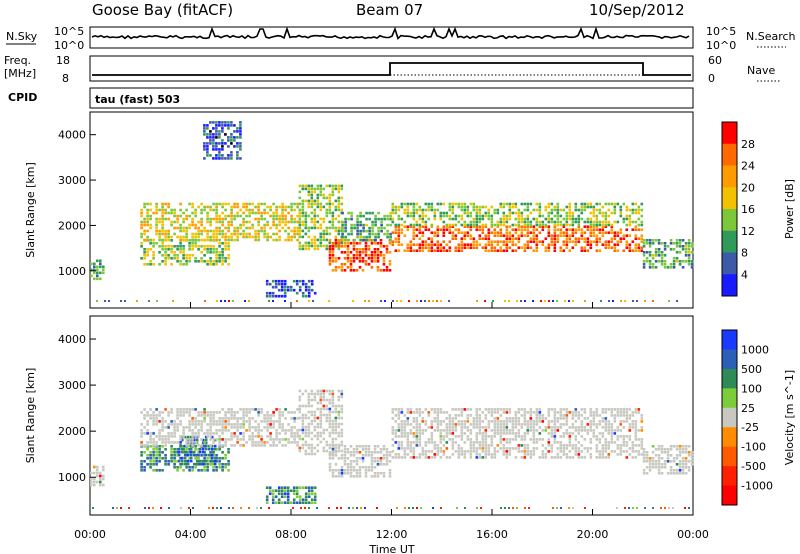  I want to click on station-title: Goose Bay (fitACF), so click(162, 10).